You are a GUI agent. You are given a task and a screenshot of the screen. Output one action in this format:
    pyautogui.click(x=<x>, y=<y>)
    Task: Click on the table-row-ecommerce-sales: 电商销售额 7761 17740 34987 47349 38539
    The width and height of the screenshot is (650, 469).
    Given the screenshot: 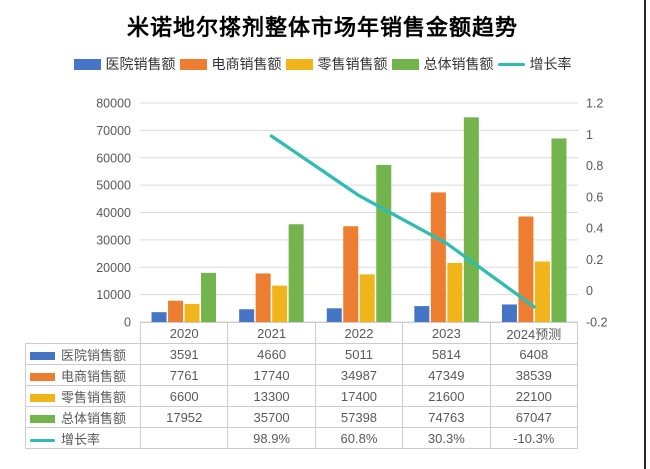 What is the action you would take?
    pyautogui.click(x=302, y=375)
    